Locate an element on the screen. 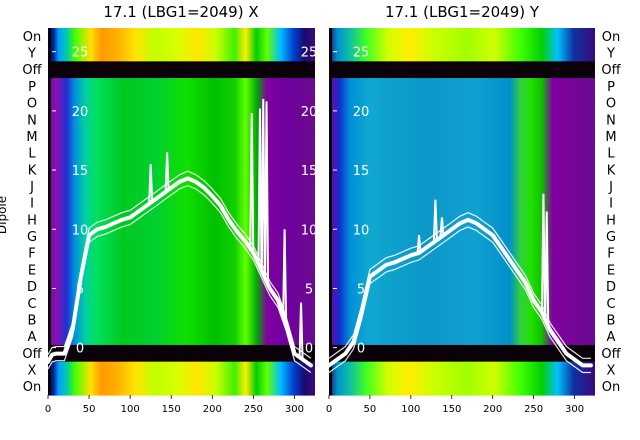 This screenshot has height=440, width=640. heatmap-row-on is located at coordinates (181, 387).